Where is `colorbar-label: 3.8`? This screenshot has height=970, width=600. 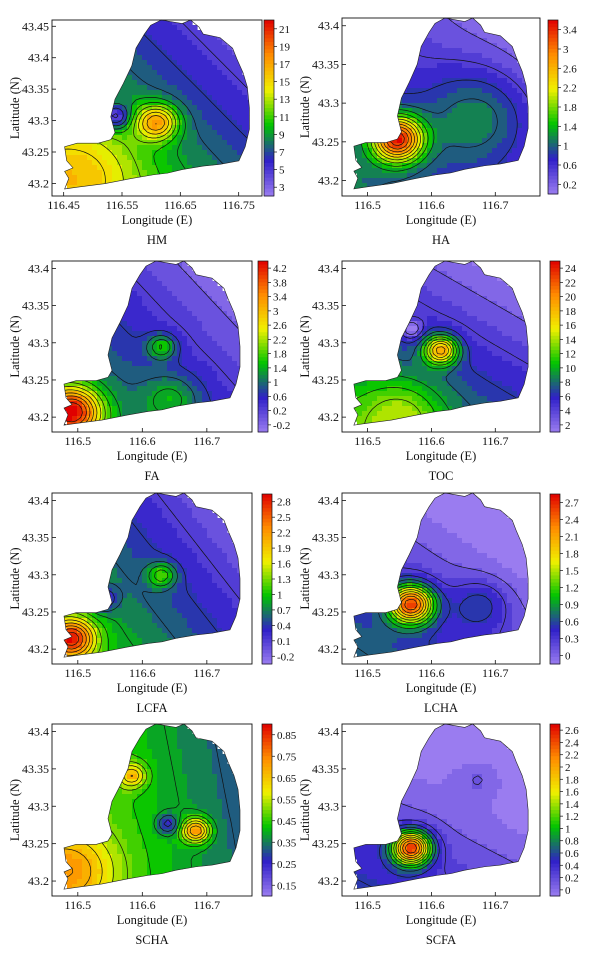 colorbar-label: 3.8 is located at coordinates (280, 283).